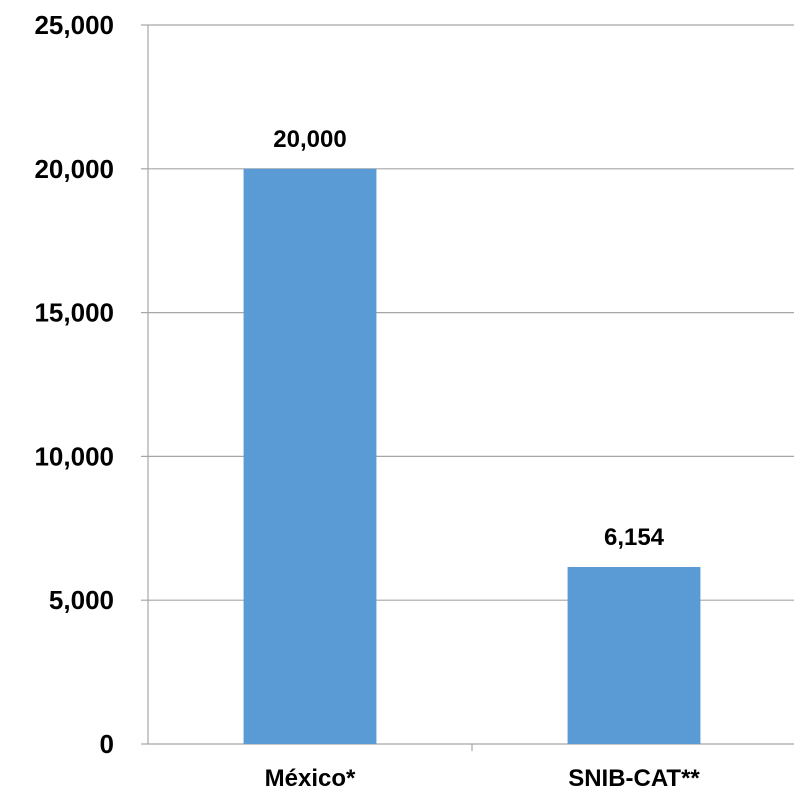  Describe the element at coordinates (74, 25) in the screenshot. I see `y-tick-label: 25,000` at that location.